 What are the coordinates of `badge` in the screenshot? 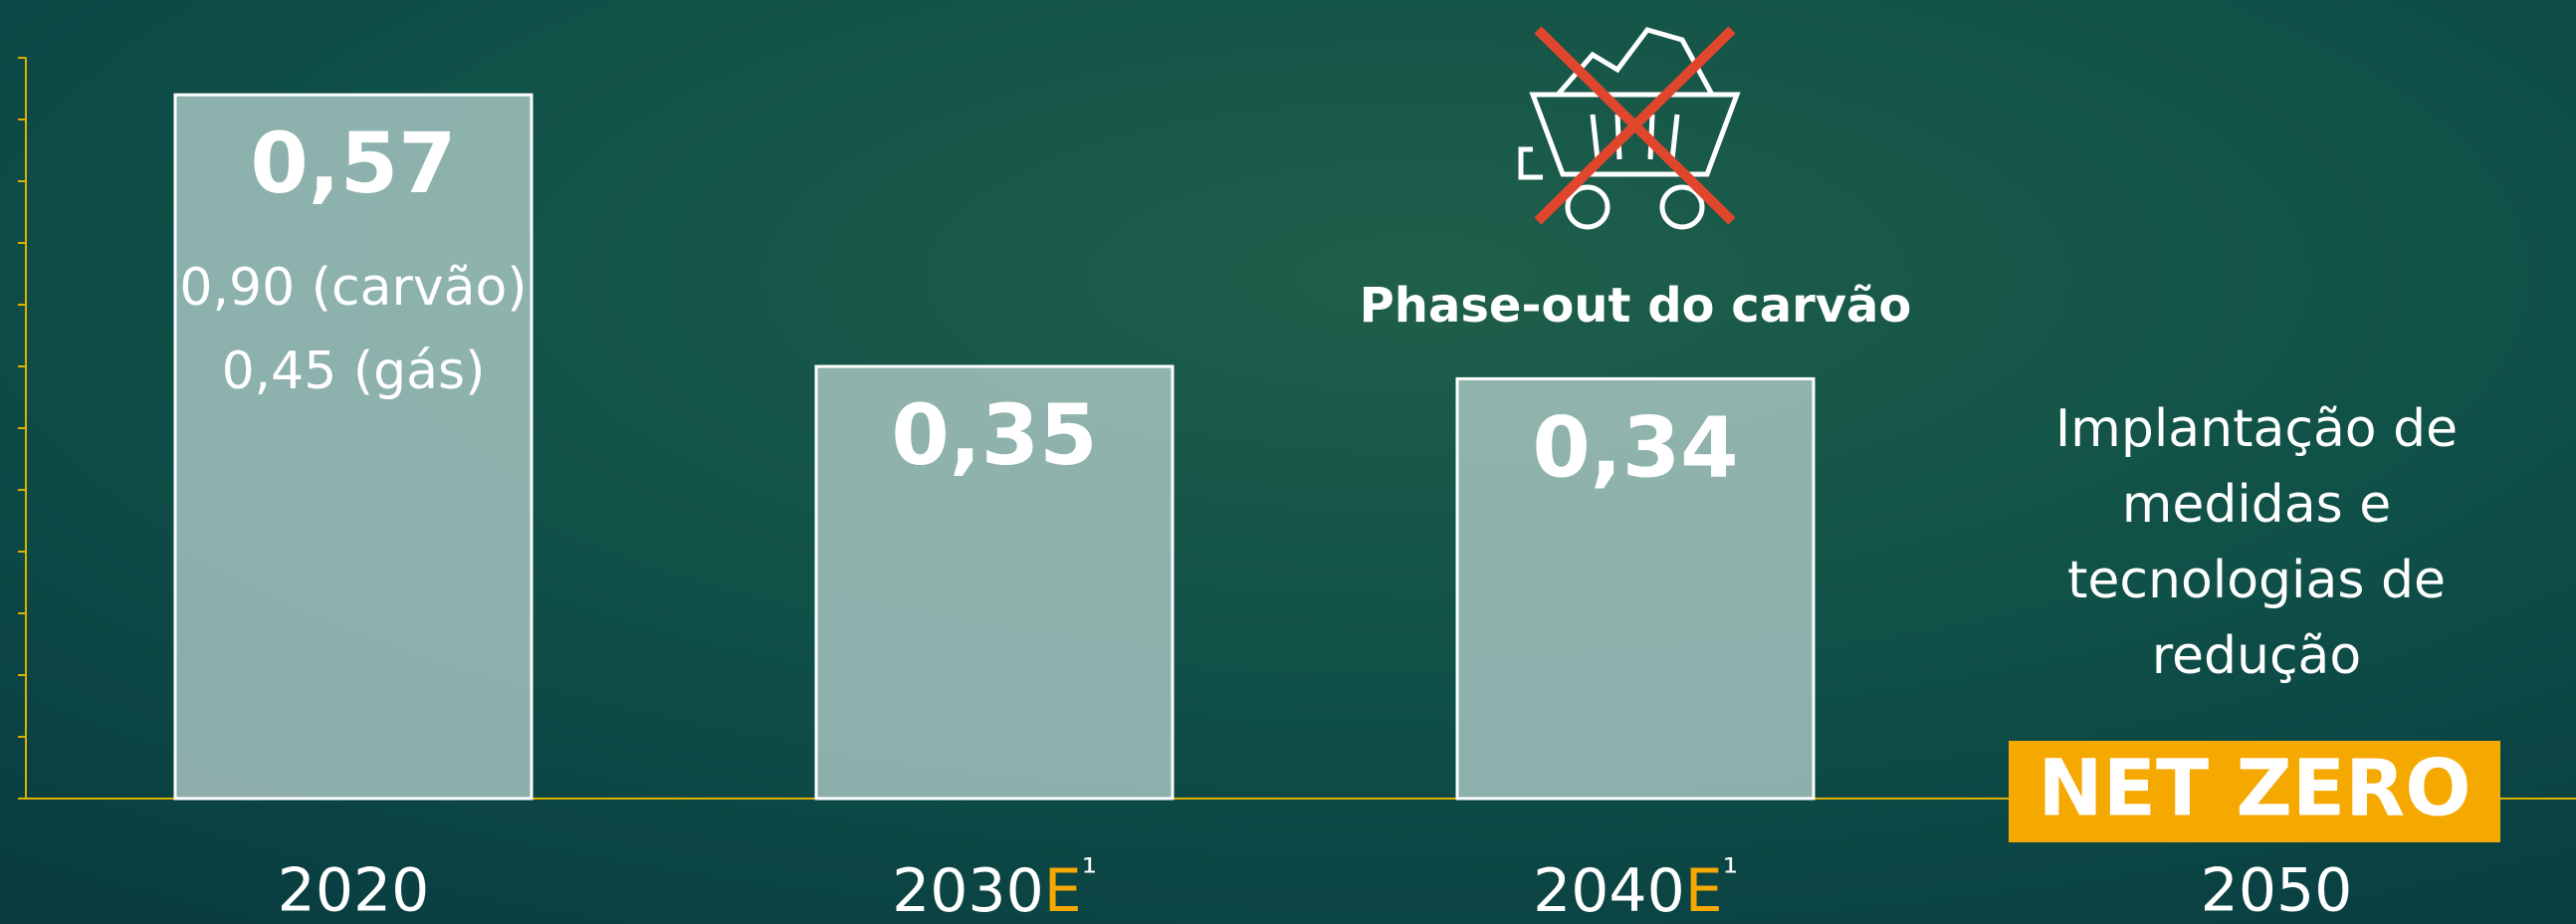 It's located at (2254, 791).